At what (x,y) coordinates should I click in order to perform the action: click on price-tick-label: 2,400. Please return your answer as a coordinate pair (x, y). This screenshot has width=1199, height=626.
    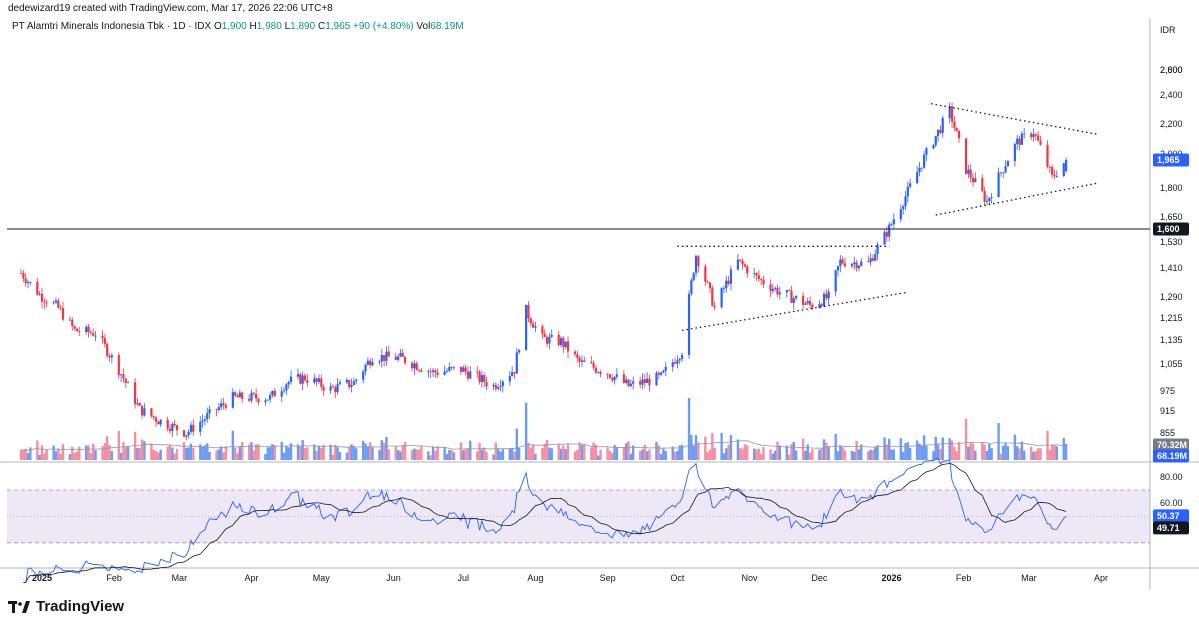
    Looking at the image, I should click on (1171, 95).